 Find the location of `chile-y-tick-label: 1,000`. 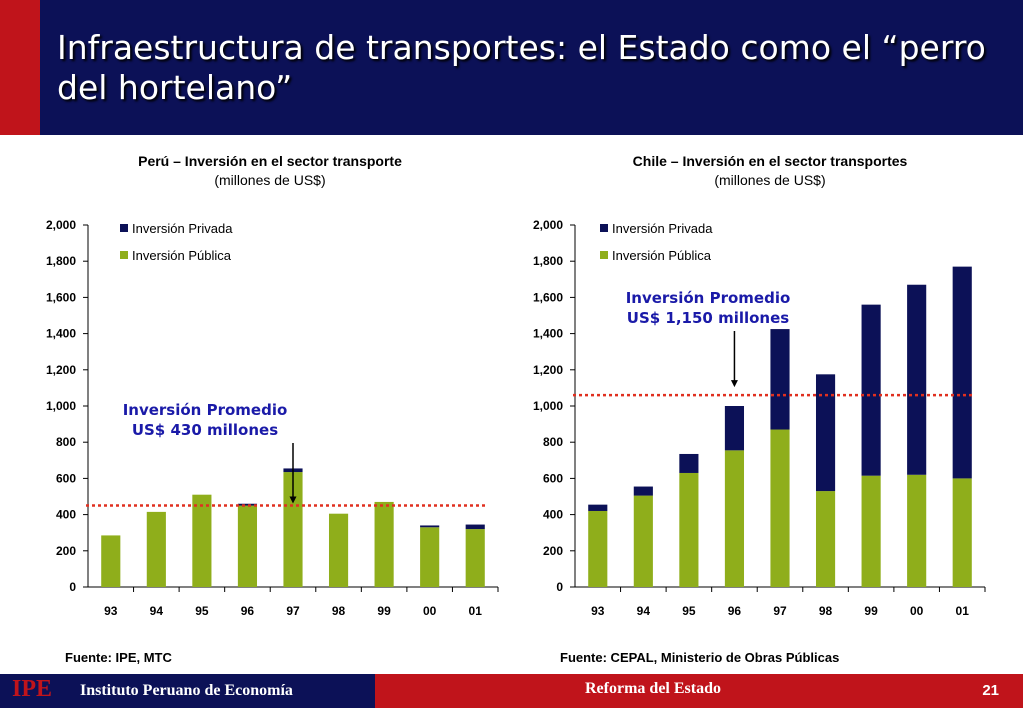

chile-y-tick-label: 1,000 is located at coordinates (548, 406).